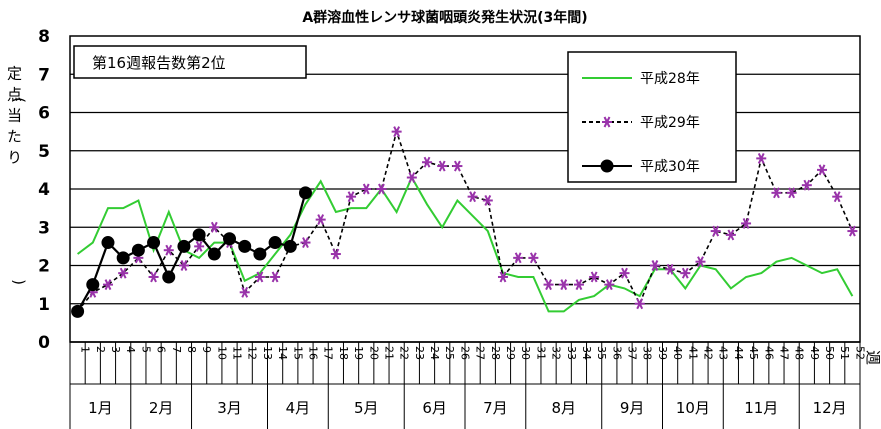 This screenshot has height=429, width=881. What do you see at coordinates (693, 408) in the screenshot?
I see `month-label: 10月` at bounding box center [693, 408].